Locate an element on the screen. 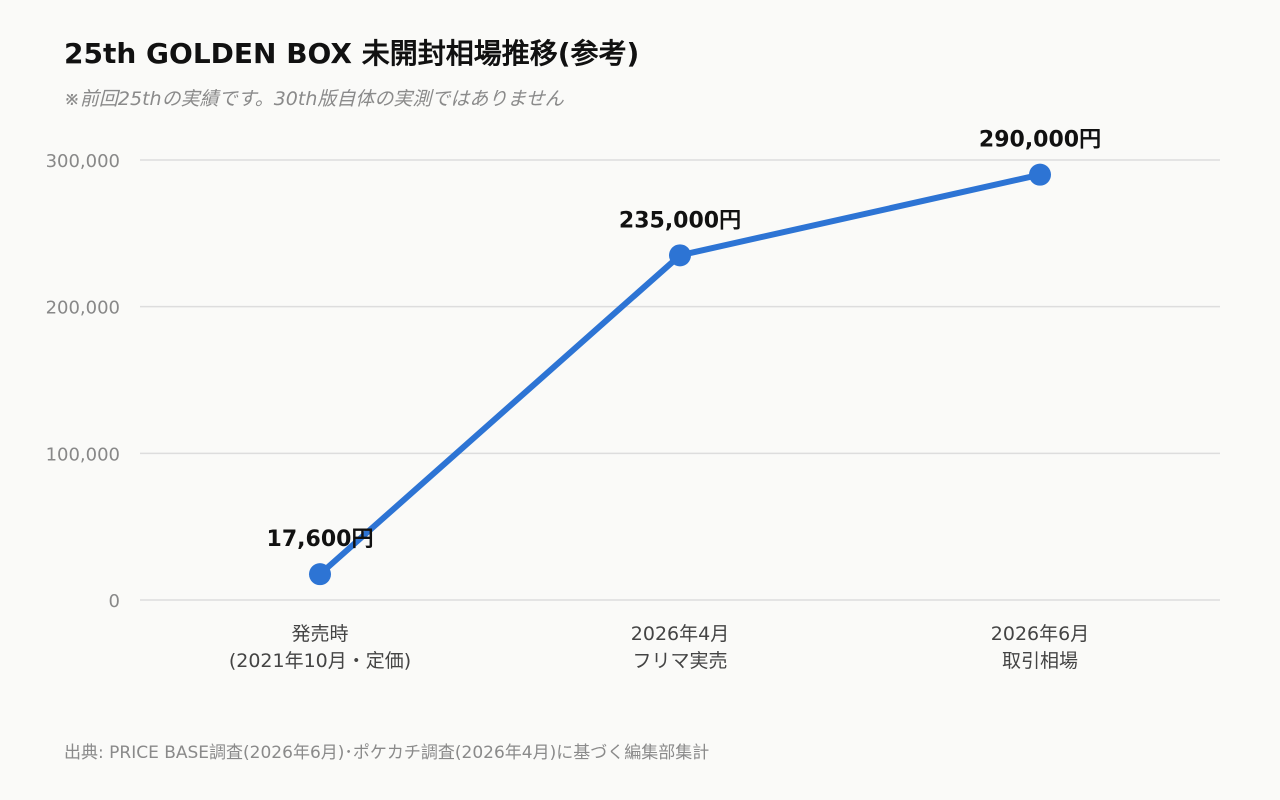  data-label: 290,000円 is located at coordinates (1040, 140).